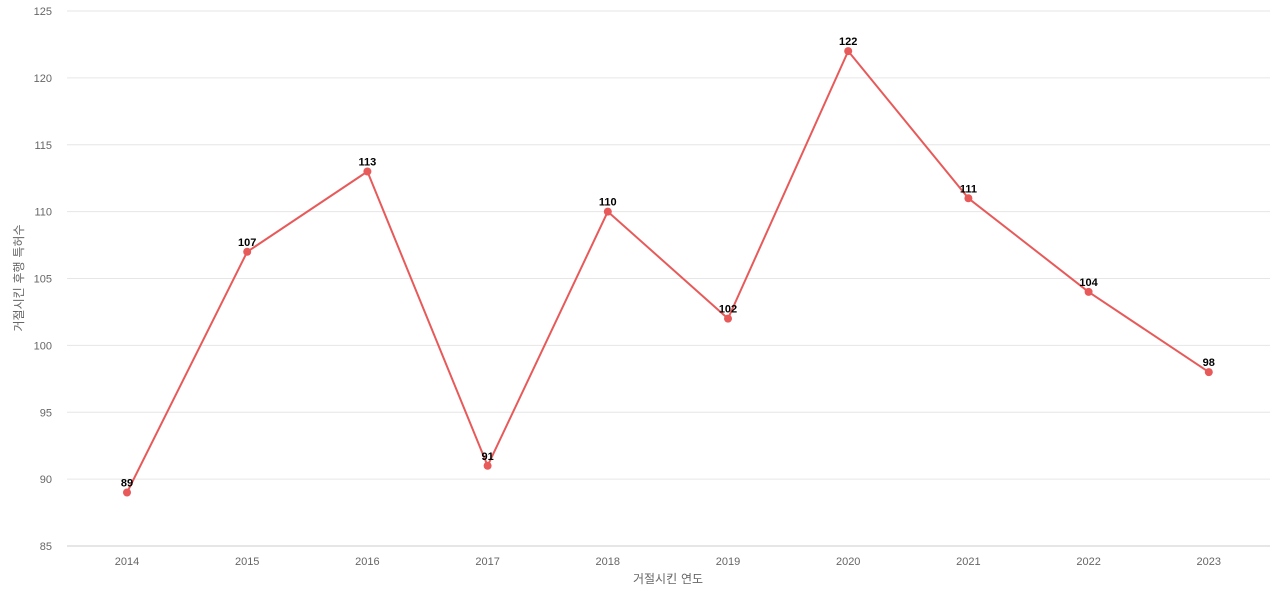  What do you see at coordinates (487, 562) in the screenshot?
I see `x-tick-label: 2017` at bounding box center [487, 562].